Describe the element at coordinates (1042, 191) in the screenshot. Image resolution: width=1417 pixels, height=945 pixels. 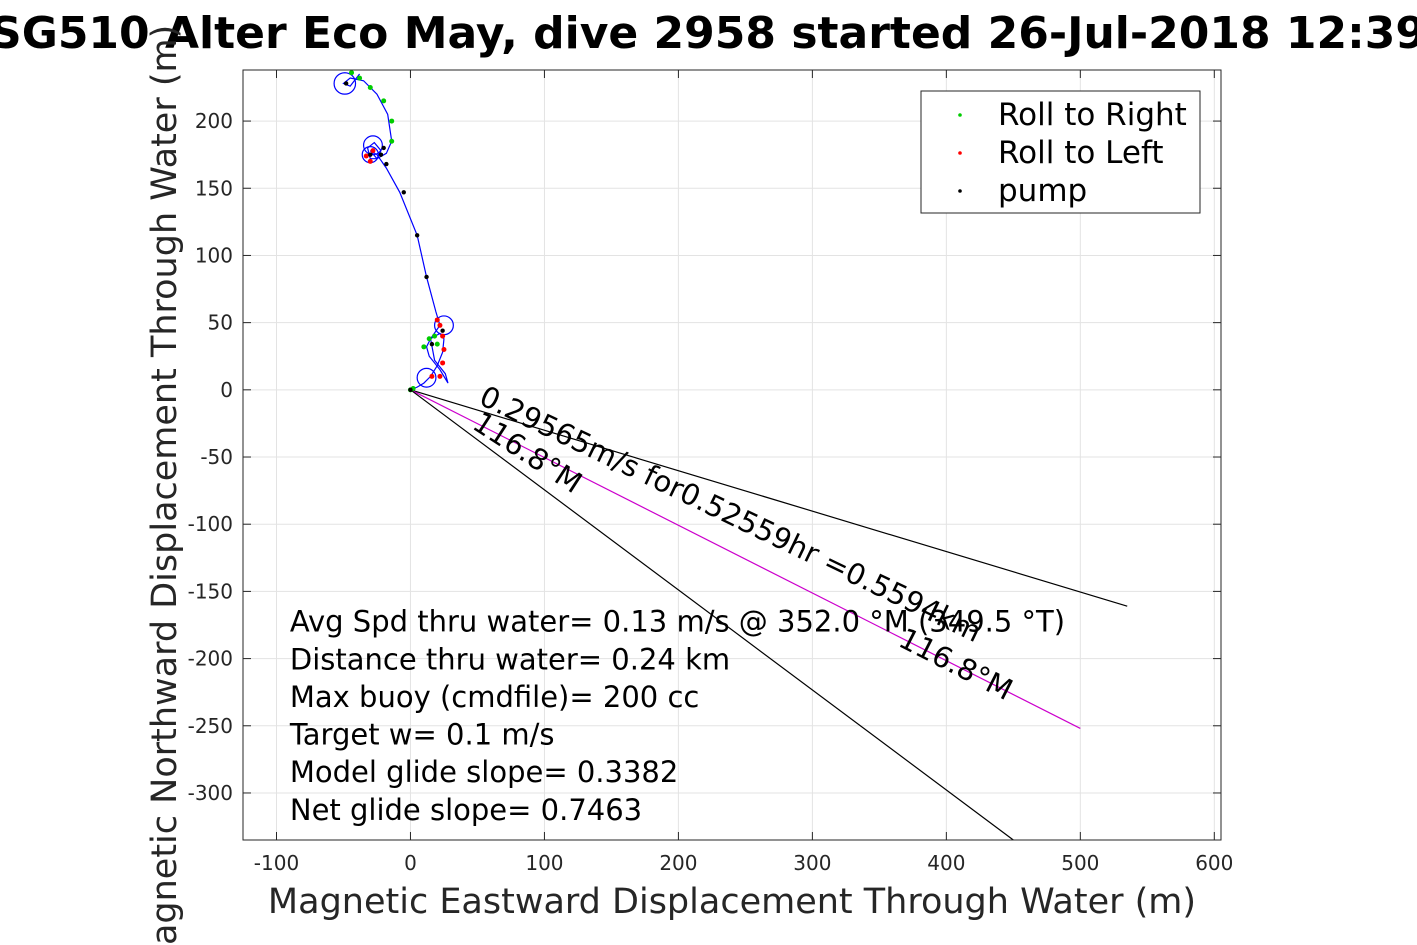
I see `legend-pump-label: pump` at that location.